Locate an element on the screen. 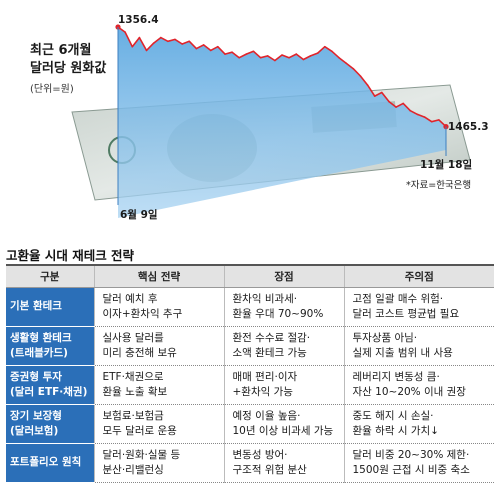  cell-line: 달러 비중 20~30% 제한· is located at coordinates (411, 454).